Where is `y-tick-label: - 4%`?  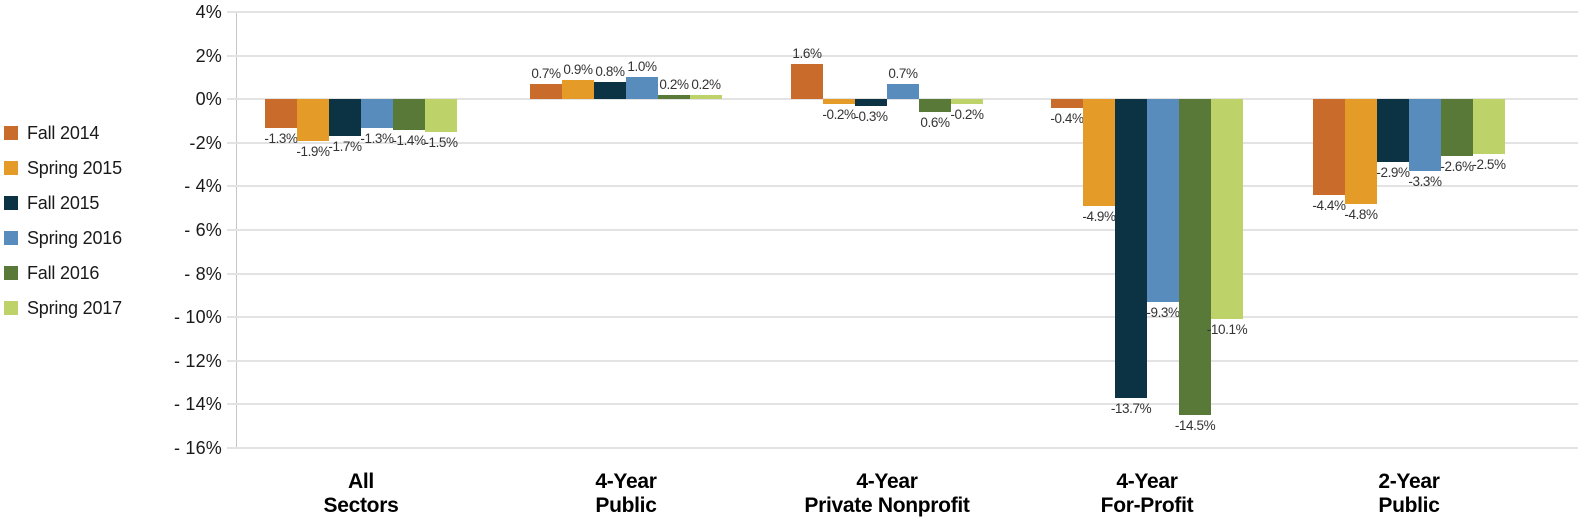
y-tick-label: - 4% is located at coordinates (203, 186).